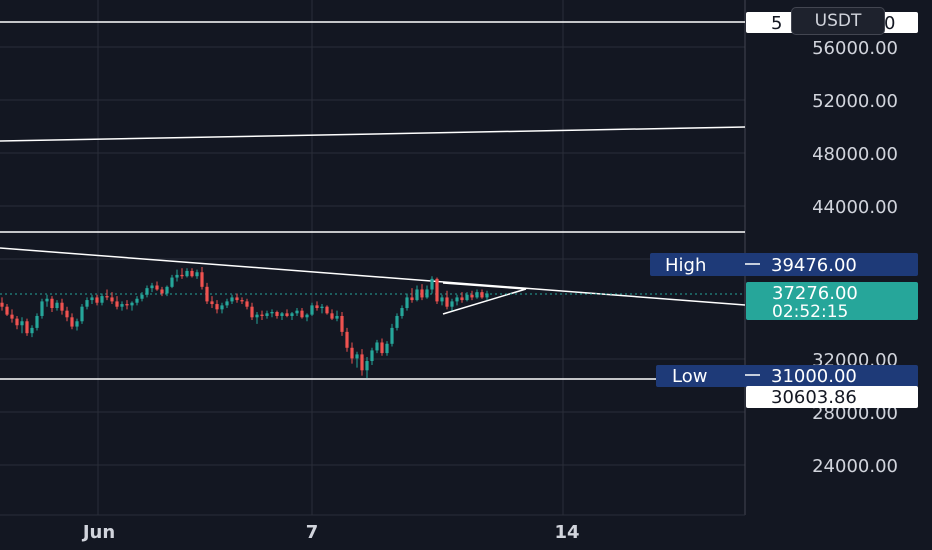 This screenshot has width=932, height=550. Describe the element at coordinates (855, 413) in the screenshot. I see `y-tick-28000: 28000.00` at that location.